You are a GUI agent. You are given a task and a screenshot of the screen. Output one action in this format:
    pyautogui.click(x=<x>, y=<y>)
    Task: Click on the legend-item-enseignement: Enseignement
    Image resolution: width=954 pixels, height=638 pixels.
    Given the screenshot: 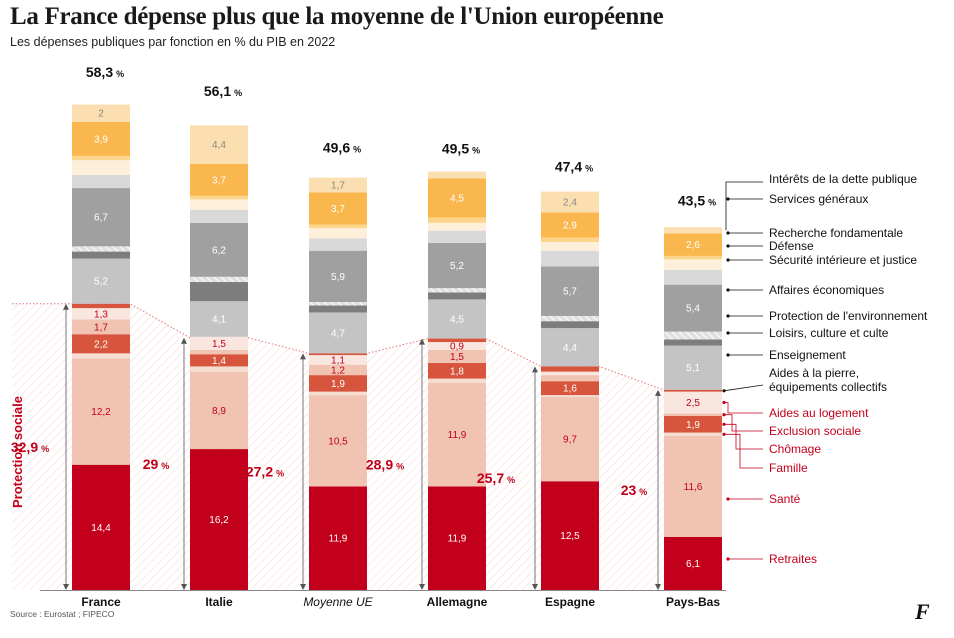 What is the action you would take?
    pyautogui.click(x=807, y=355)
    